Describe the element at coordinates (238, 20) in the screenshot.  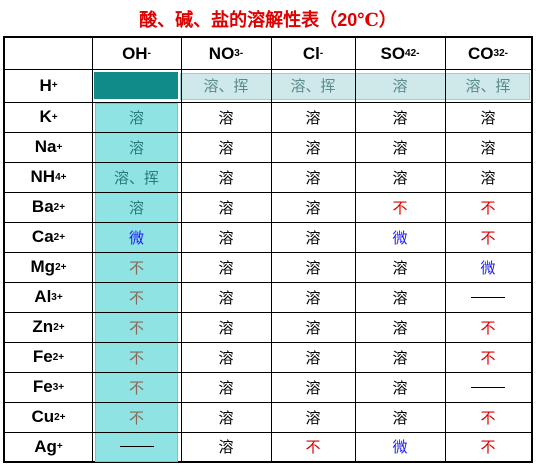
I see `title-text: 酸、碱、盐的溶解性表（` at that location.